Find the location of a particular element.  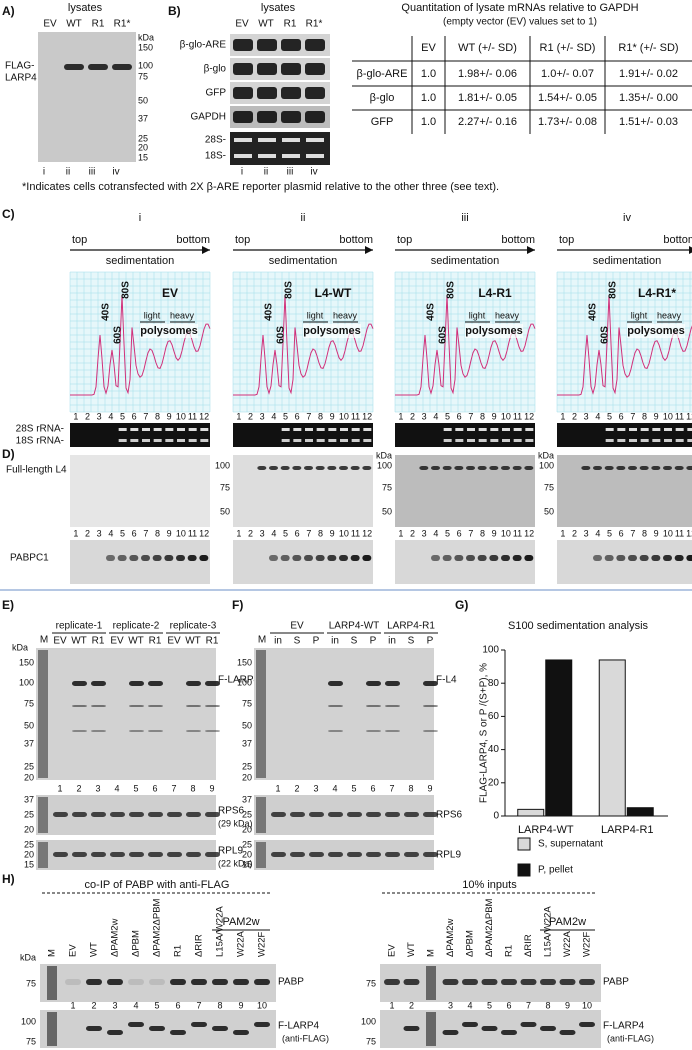

label: 1.51+/- 0.03 is located at coordinates (648, 122).